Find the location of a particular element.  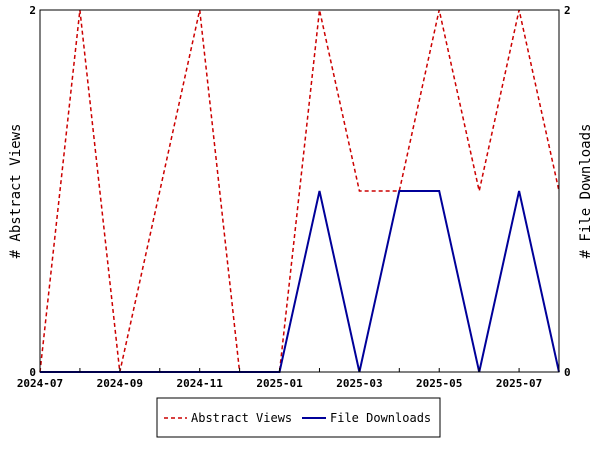

x-tick-label: 2025-07 is located at coordinates (519, 383).